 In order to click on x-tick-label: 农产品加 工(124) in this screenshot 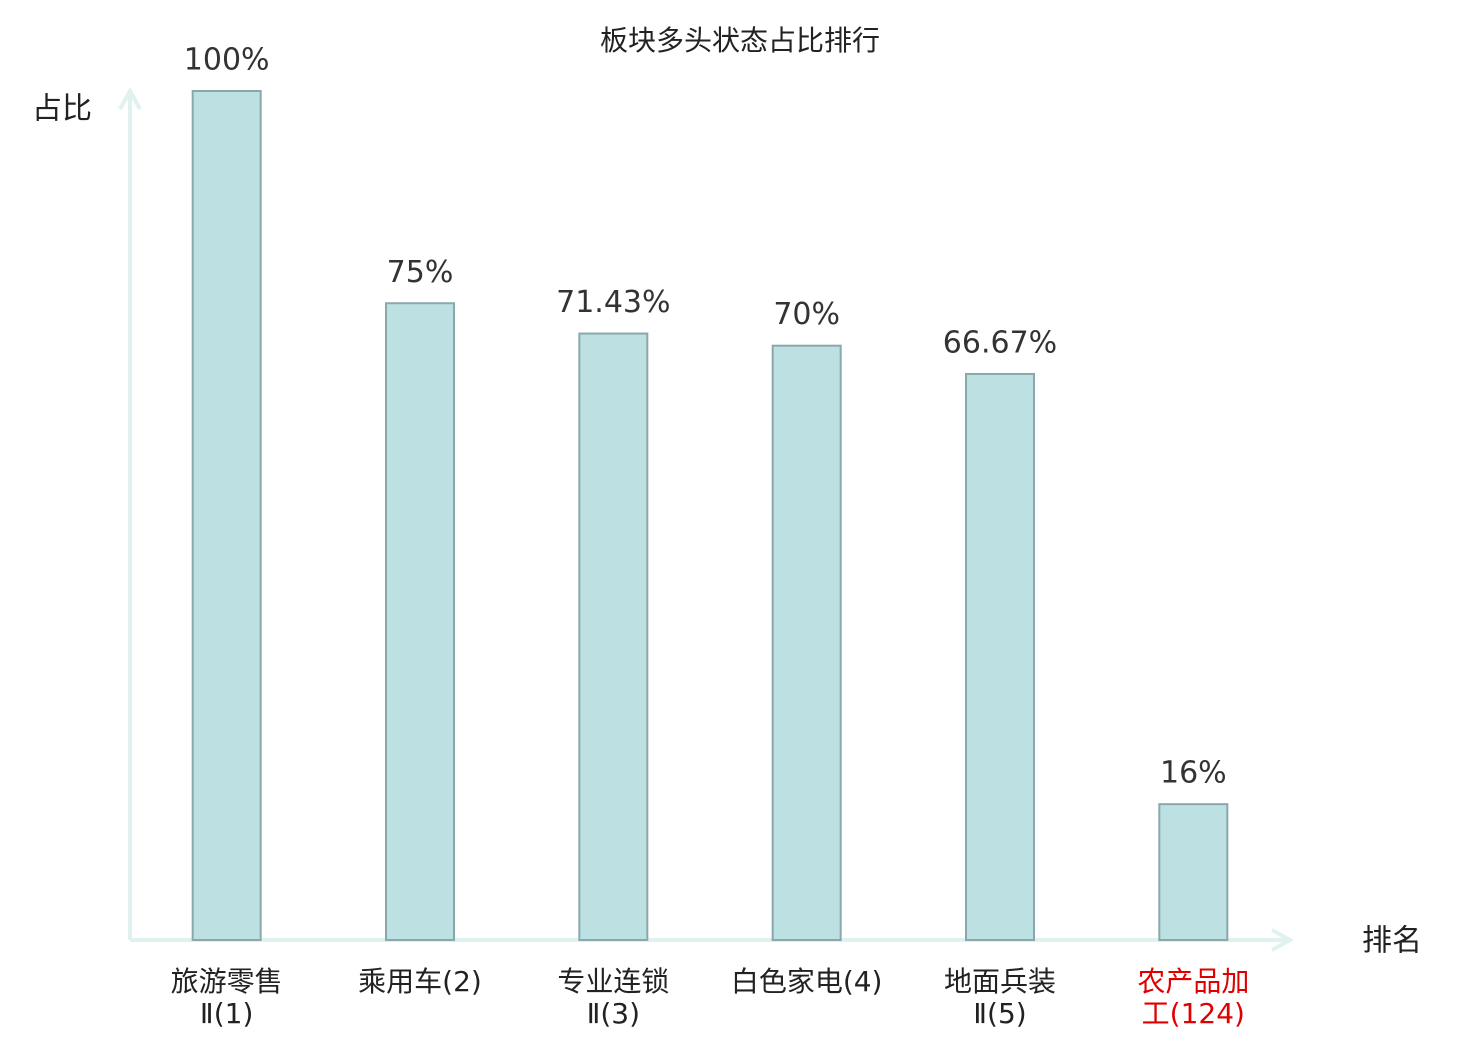, I will do `click(1193, 997)`.